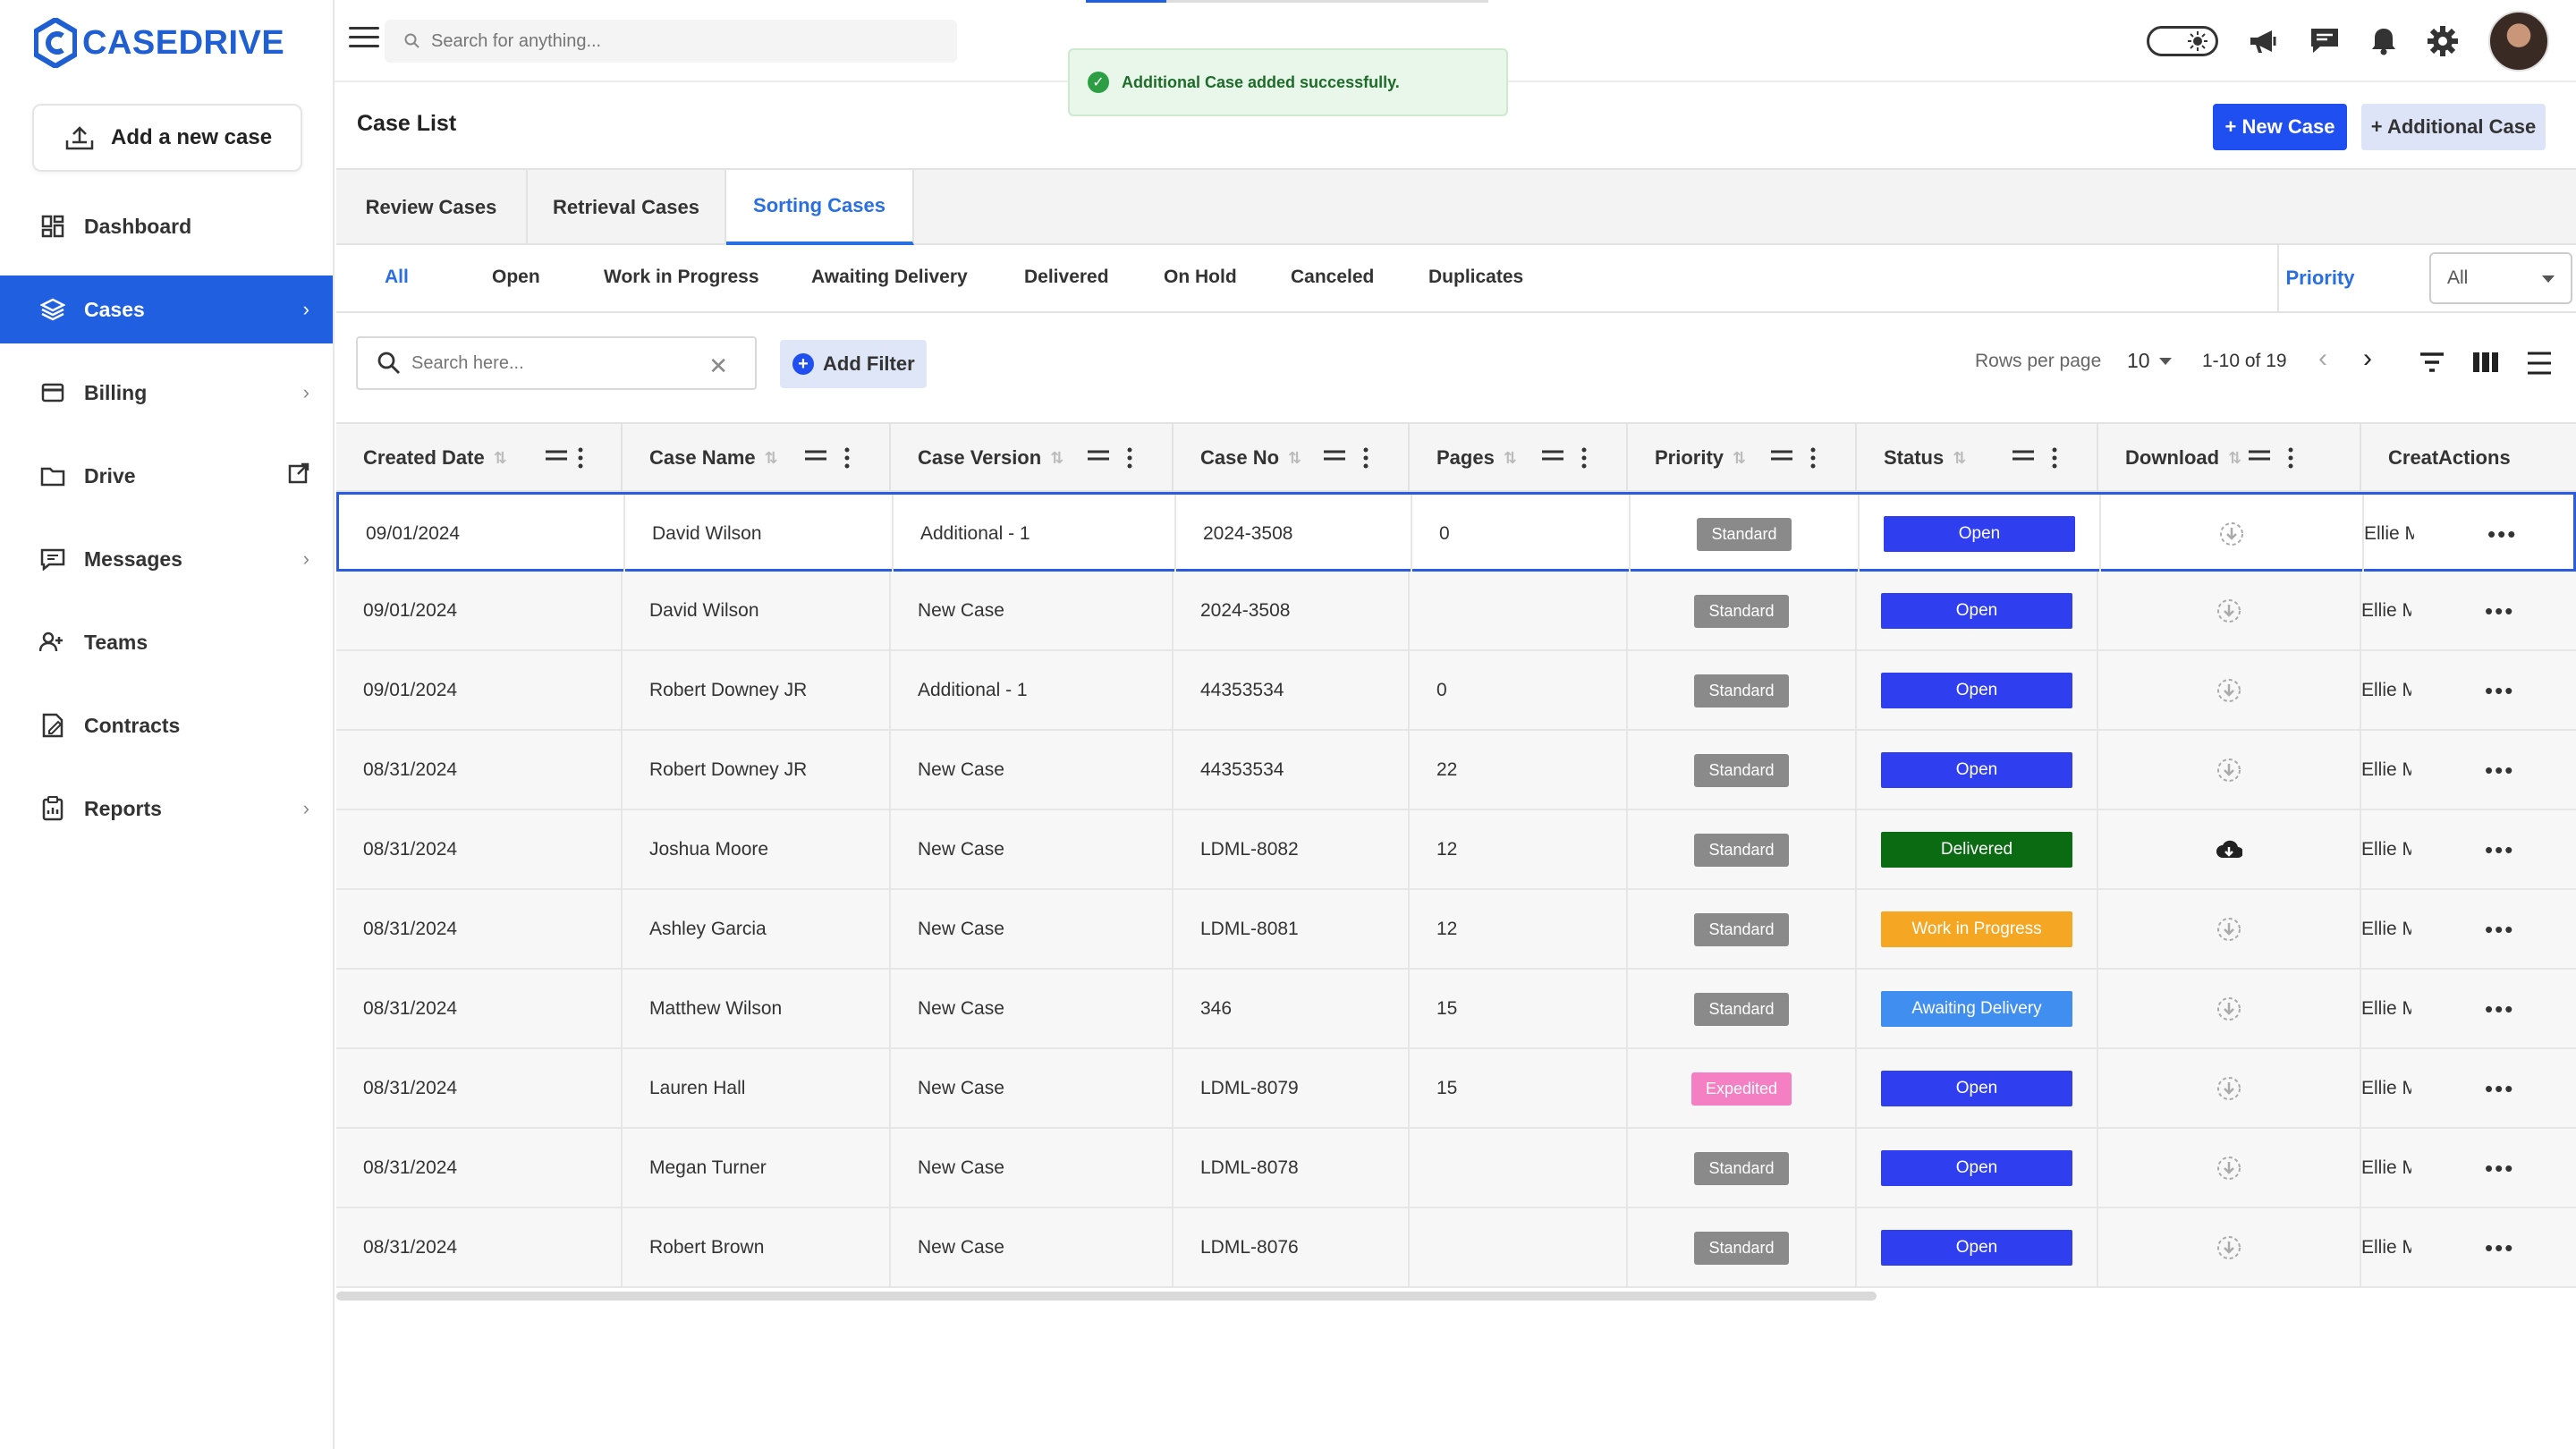 The image size is (2576, 1449). Describe the element at coordinates (166, 309) in the screenshot. I see `sidebar-item-cases: Cases ›` at that location.